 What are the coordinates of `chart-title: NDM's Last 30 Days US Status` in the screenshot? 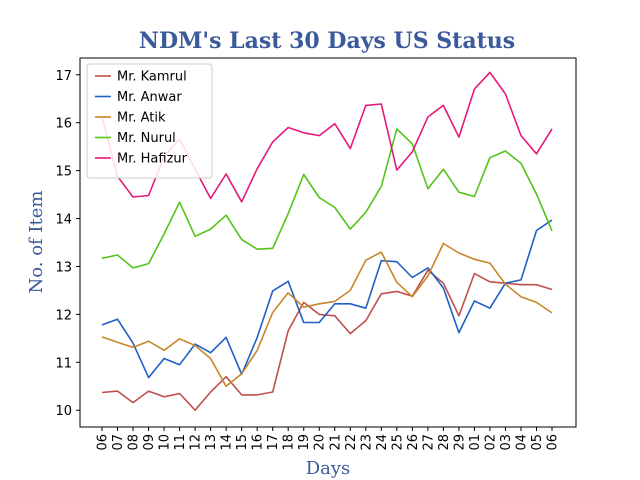 It's located at (327, 41).